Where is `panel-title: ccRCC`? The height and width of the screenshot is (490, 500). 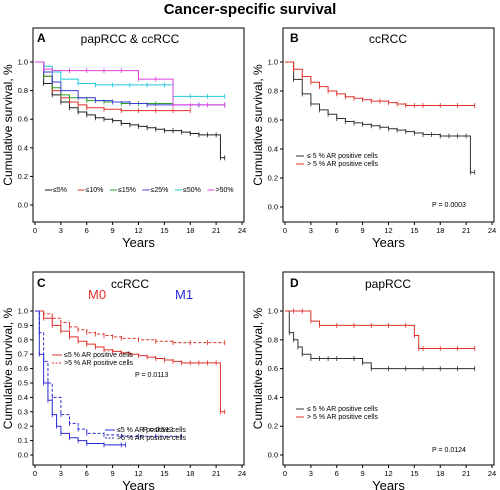 panel-title: ccRCC is located at coordinates (130, 284).